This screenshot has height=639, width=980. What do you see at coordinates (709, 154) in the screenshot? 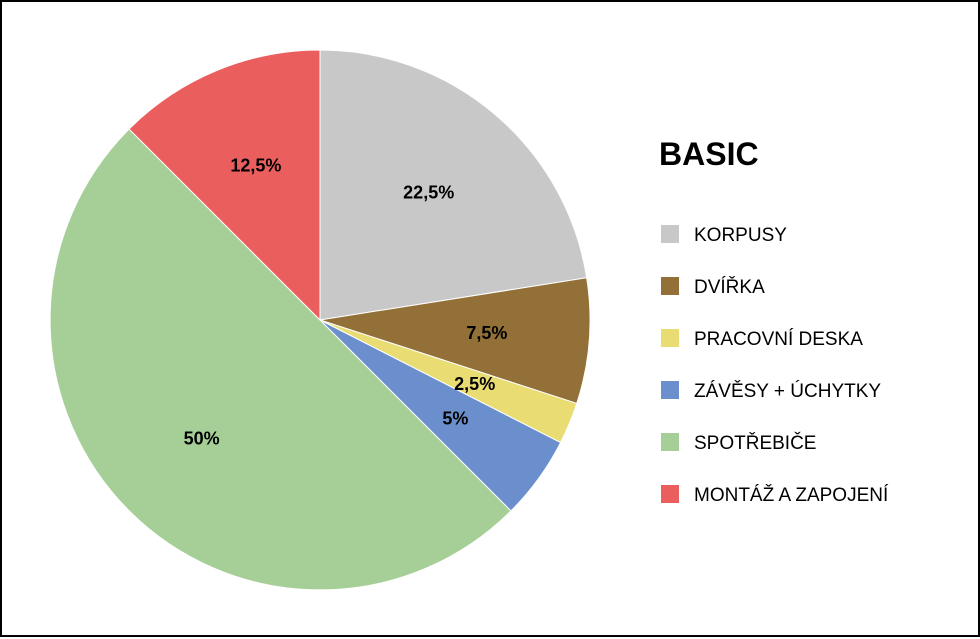
I see `legend-title: BASIC` at bounding box center [709, 154].